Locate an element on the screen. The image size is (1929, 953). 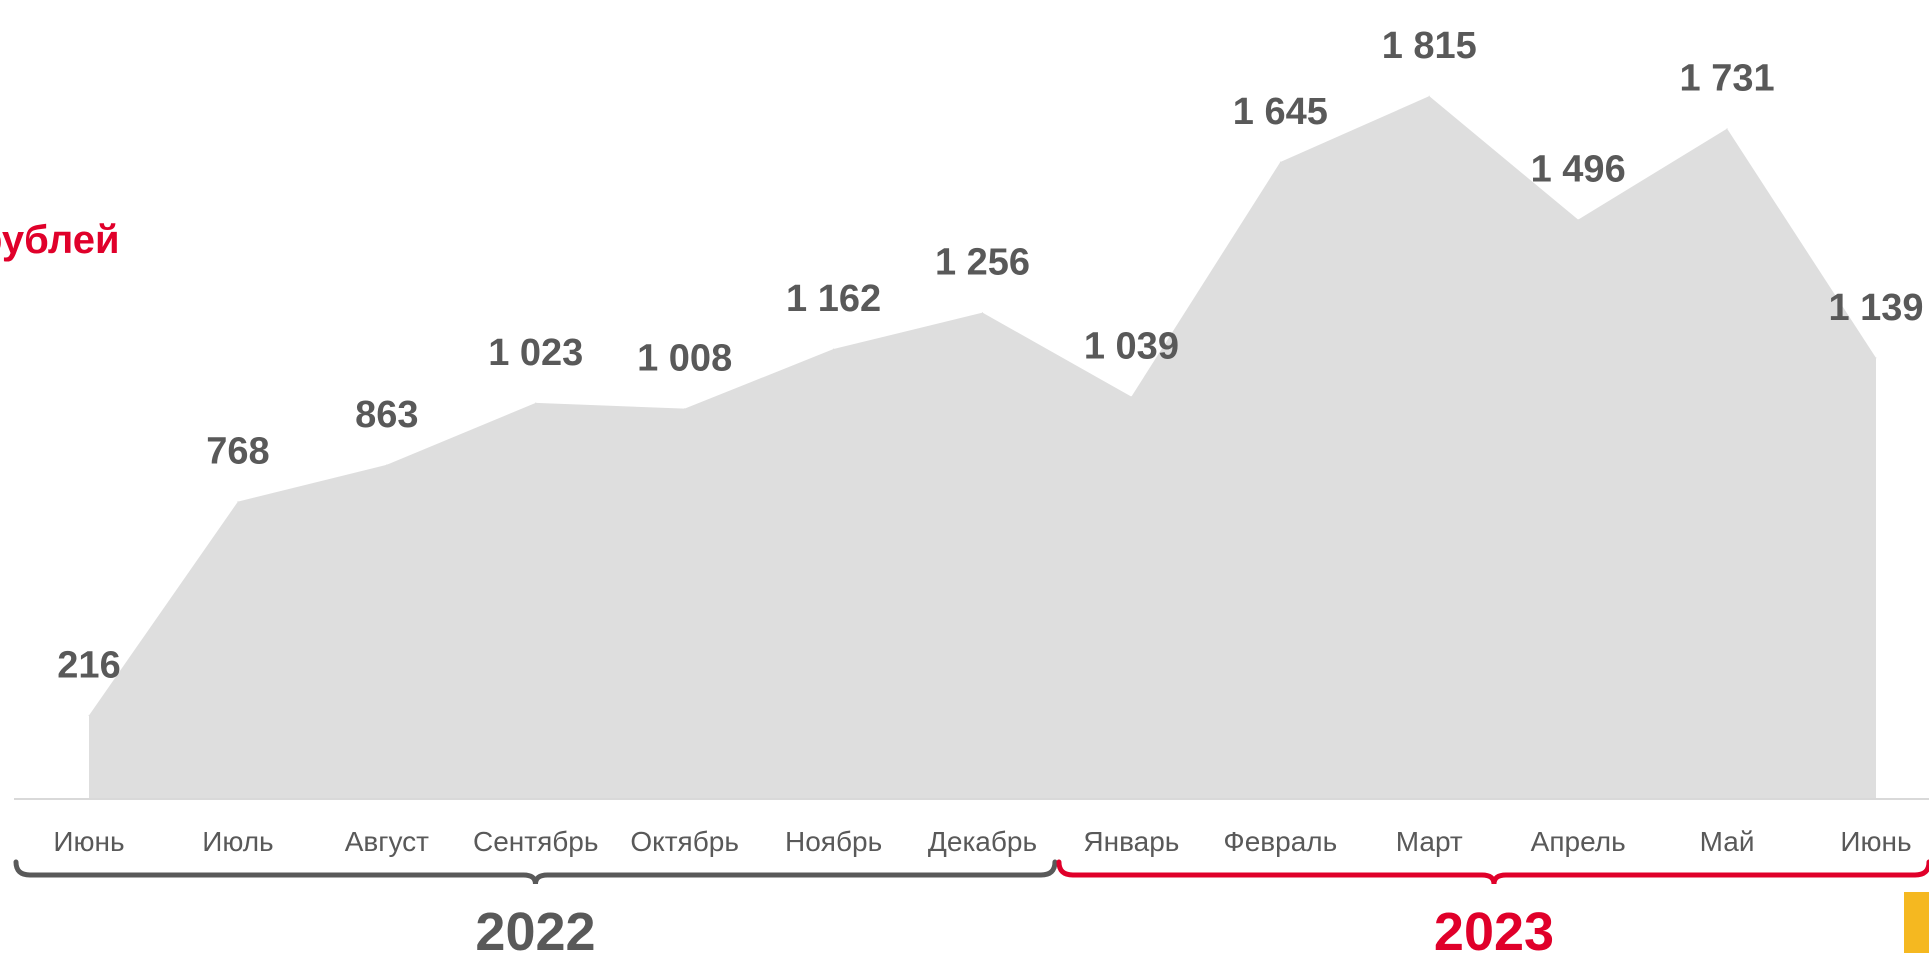
category-tick-label: Октябрь is located at coordinates (684, 841).